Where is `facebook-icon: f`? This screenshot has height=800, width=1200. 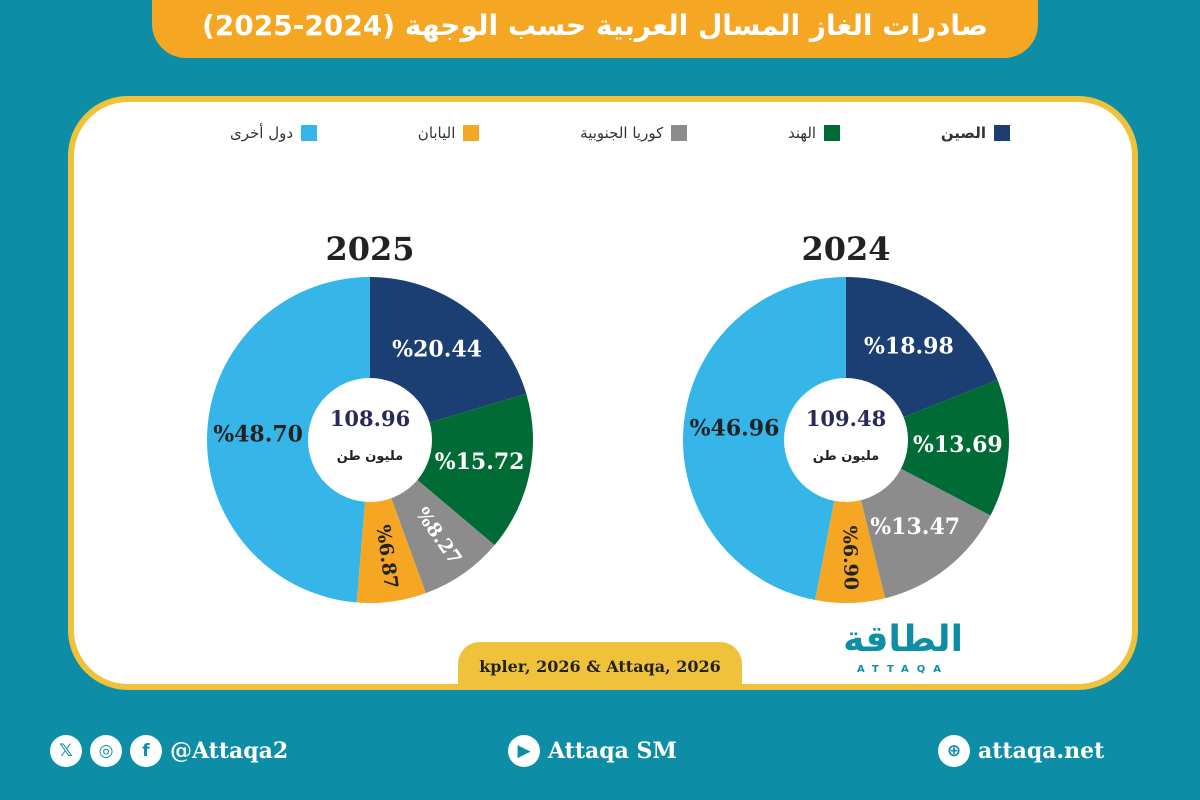 facebook-icon: f is located at coordinates (146, 751).